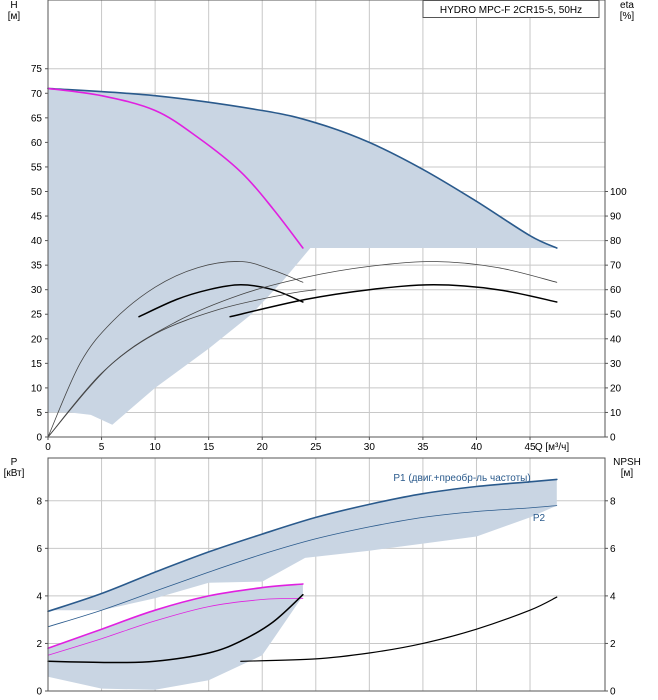 This screenshot has height=700, width=658. What do you see at coordinates (627, 468) in the screenshot?
I see `y2-axis-label: NPSH [м]` at bounding box center [627, 468].